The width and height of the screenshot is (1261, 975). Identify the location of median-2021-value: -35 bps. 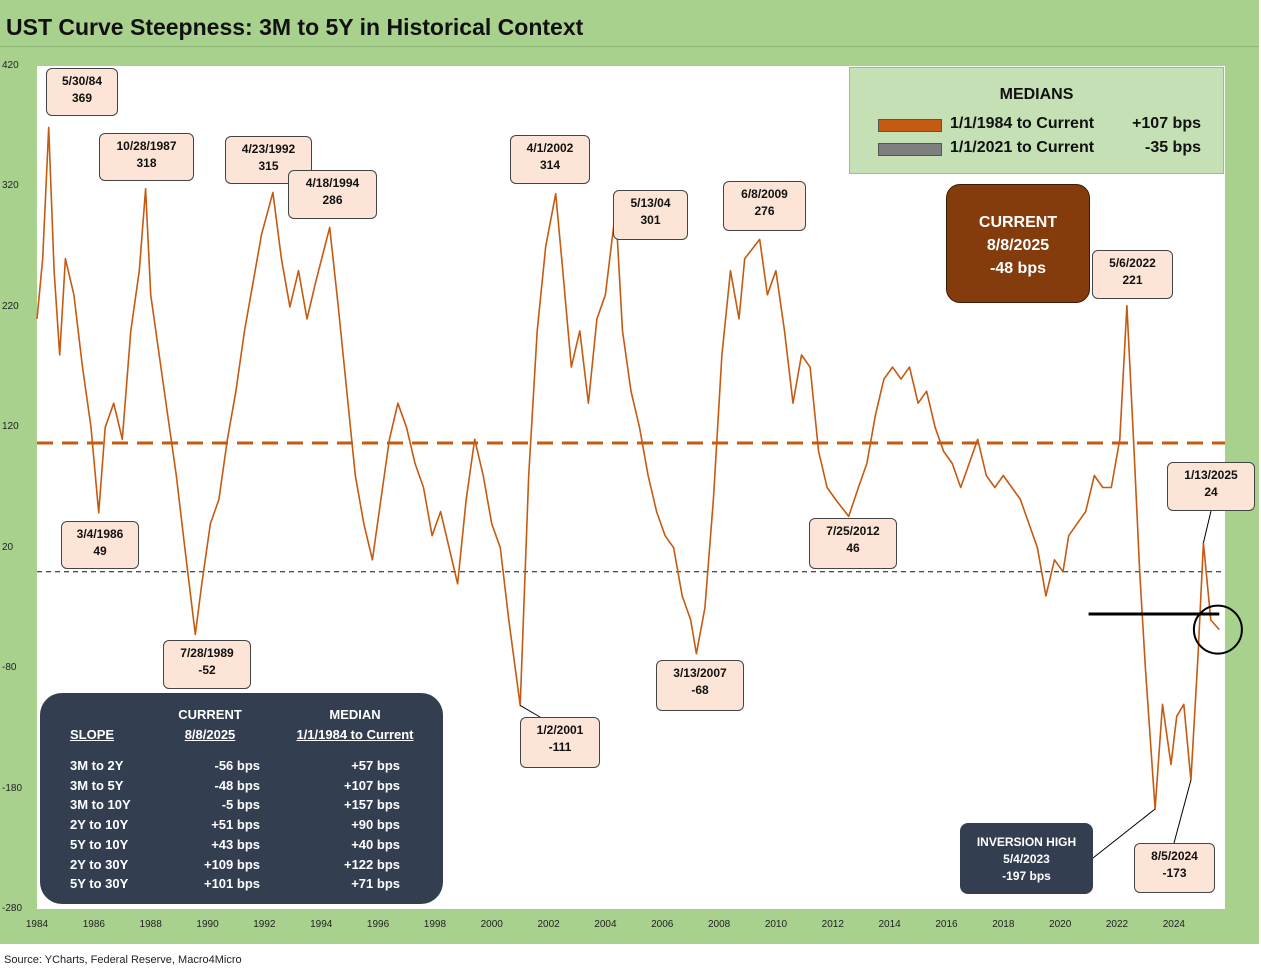
(1172, 147).